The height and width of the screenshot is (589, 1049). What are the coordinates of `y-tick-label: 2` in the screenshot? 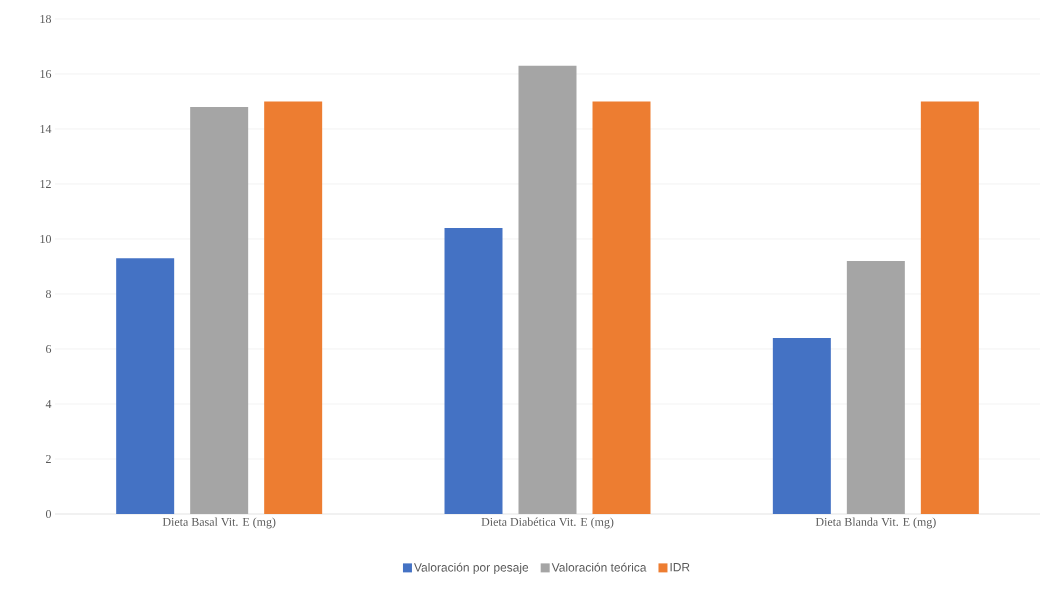 It's located at (48, 459).